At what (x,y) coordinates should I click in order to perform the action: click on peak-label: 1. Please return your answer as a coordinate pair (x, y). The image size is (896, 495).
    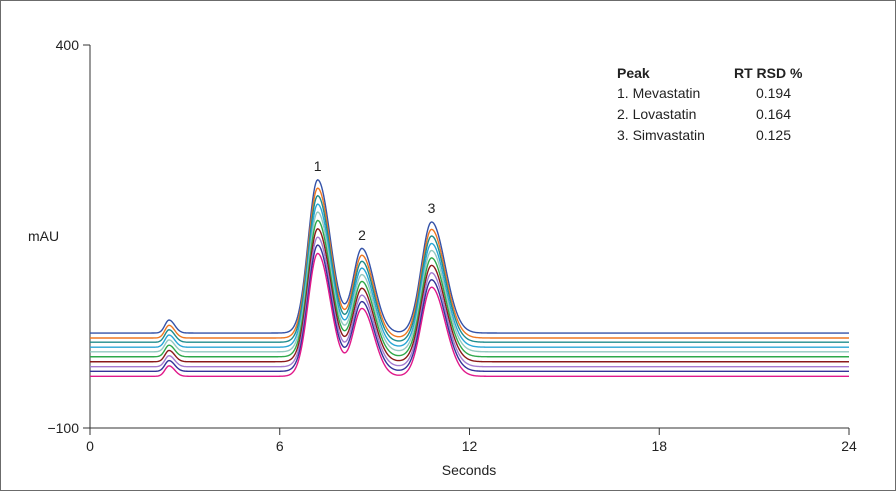
    Looking at the image, I should click on (318, 166).